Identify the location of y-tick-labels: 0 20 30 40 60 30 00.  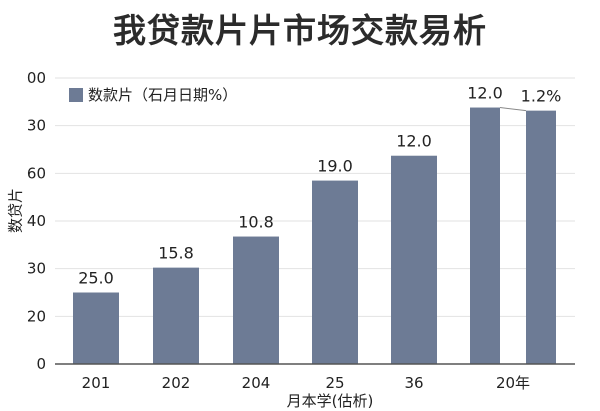
(36, 221).